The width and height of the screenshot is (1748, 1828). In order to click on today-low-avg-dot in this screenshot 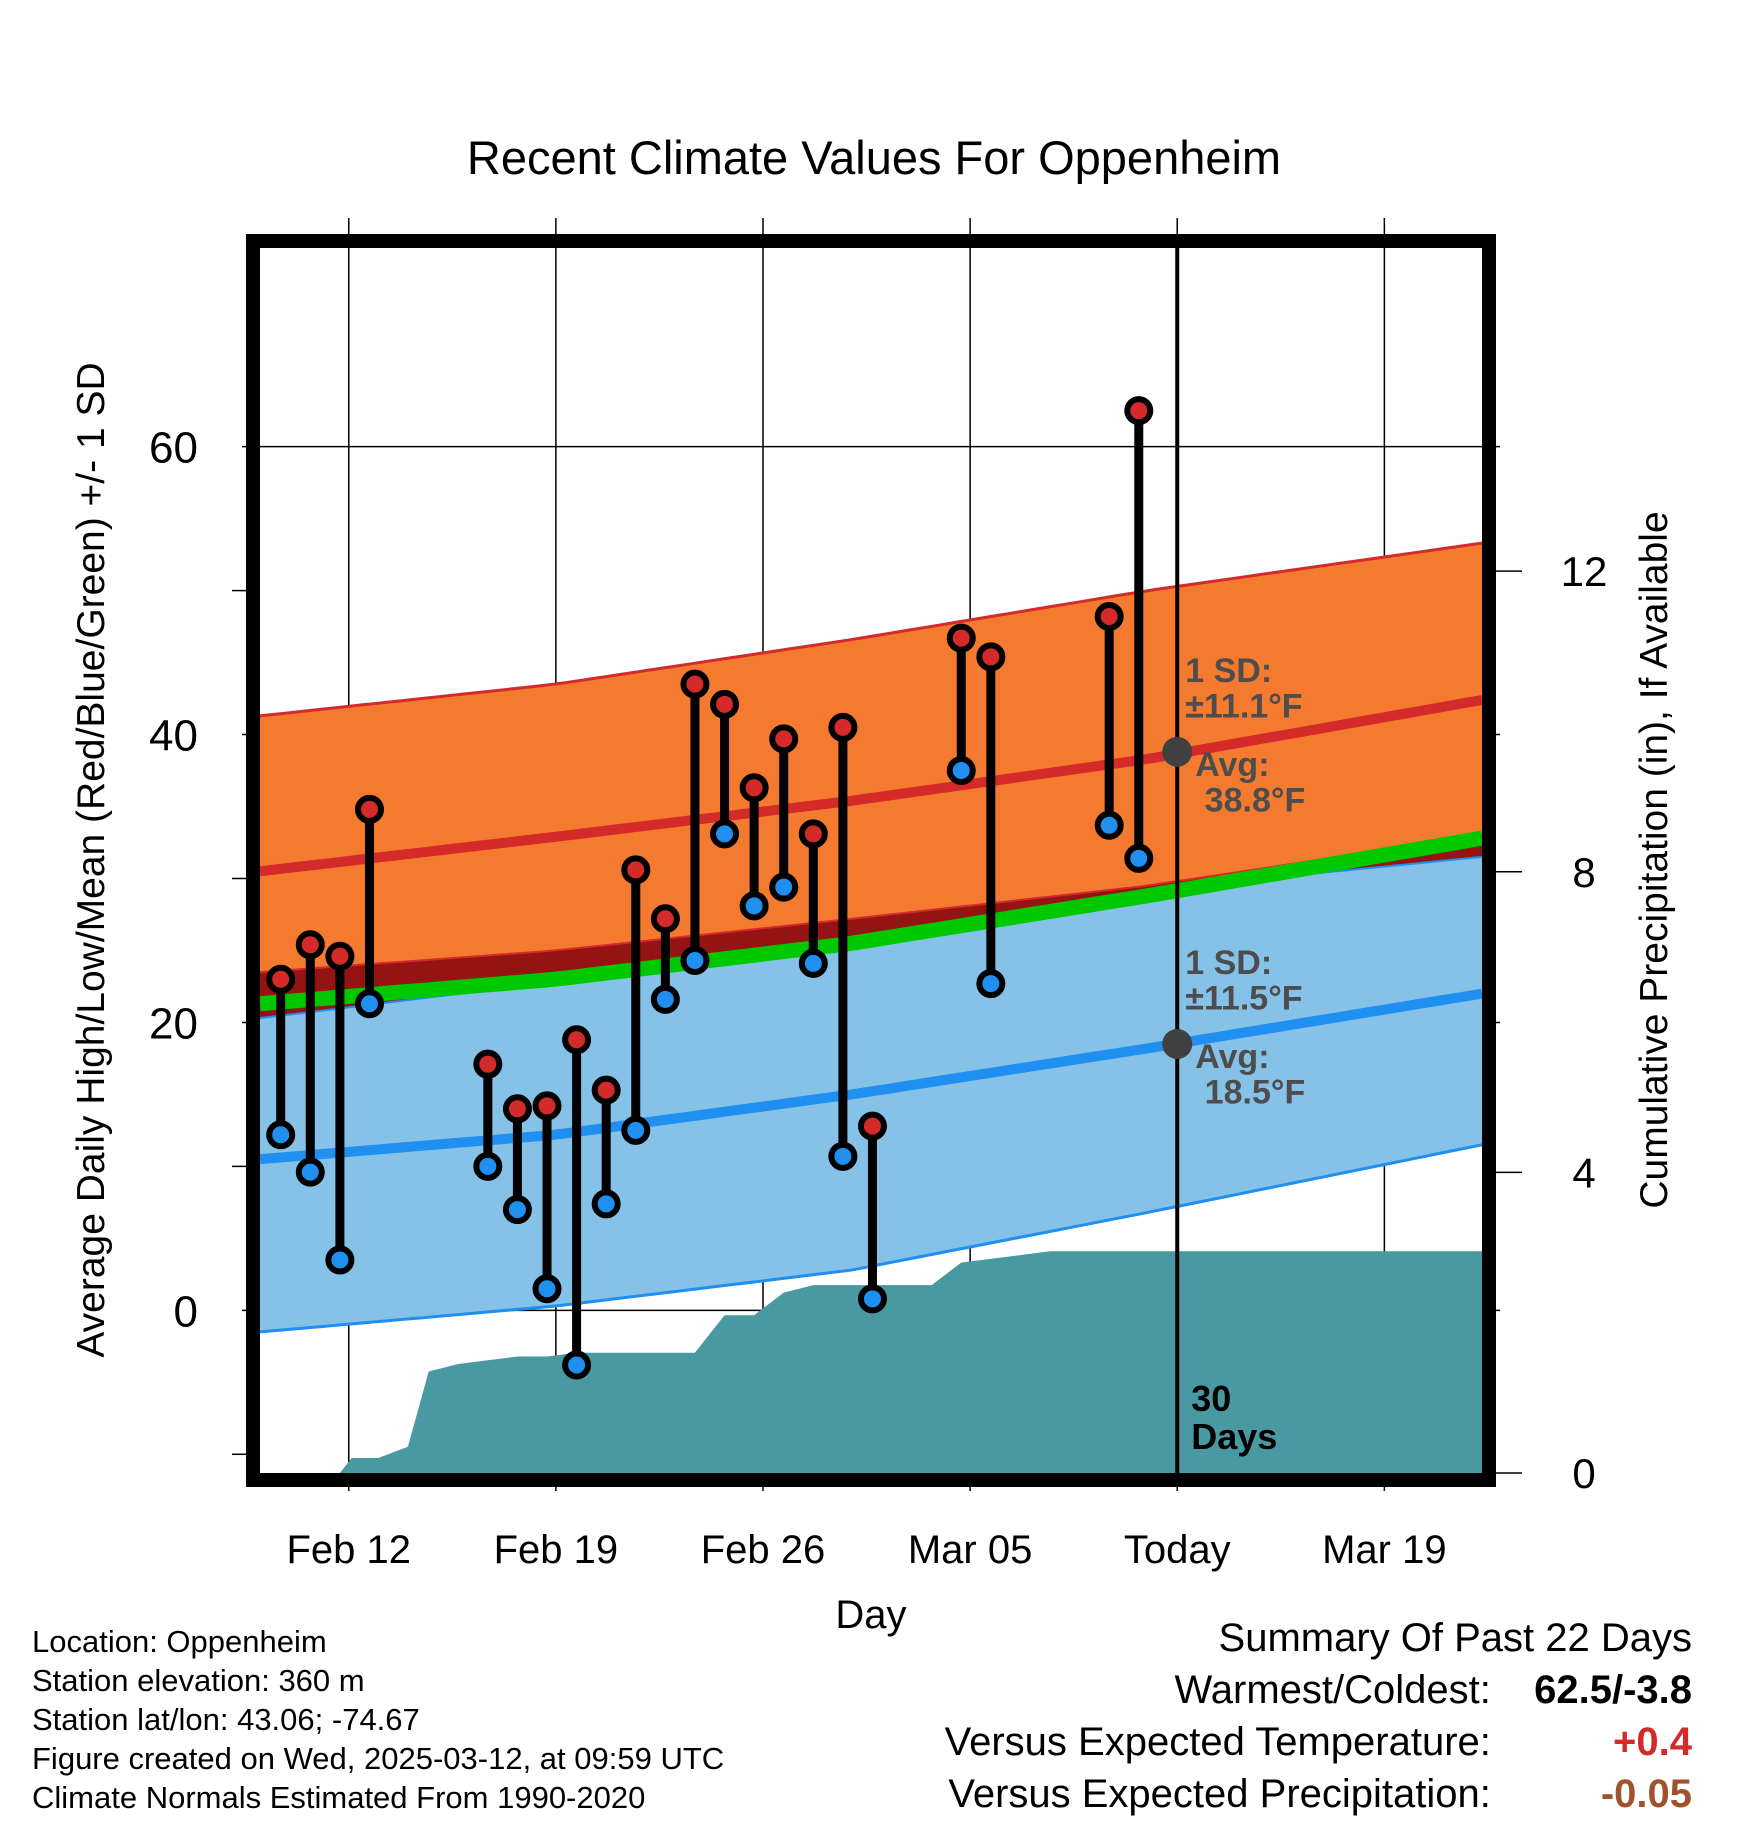, I will do `click(1177, 1044)`.